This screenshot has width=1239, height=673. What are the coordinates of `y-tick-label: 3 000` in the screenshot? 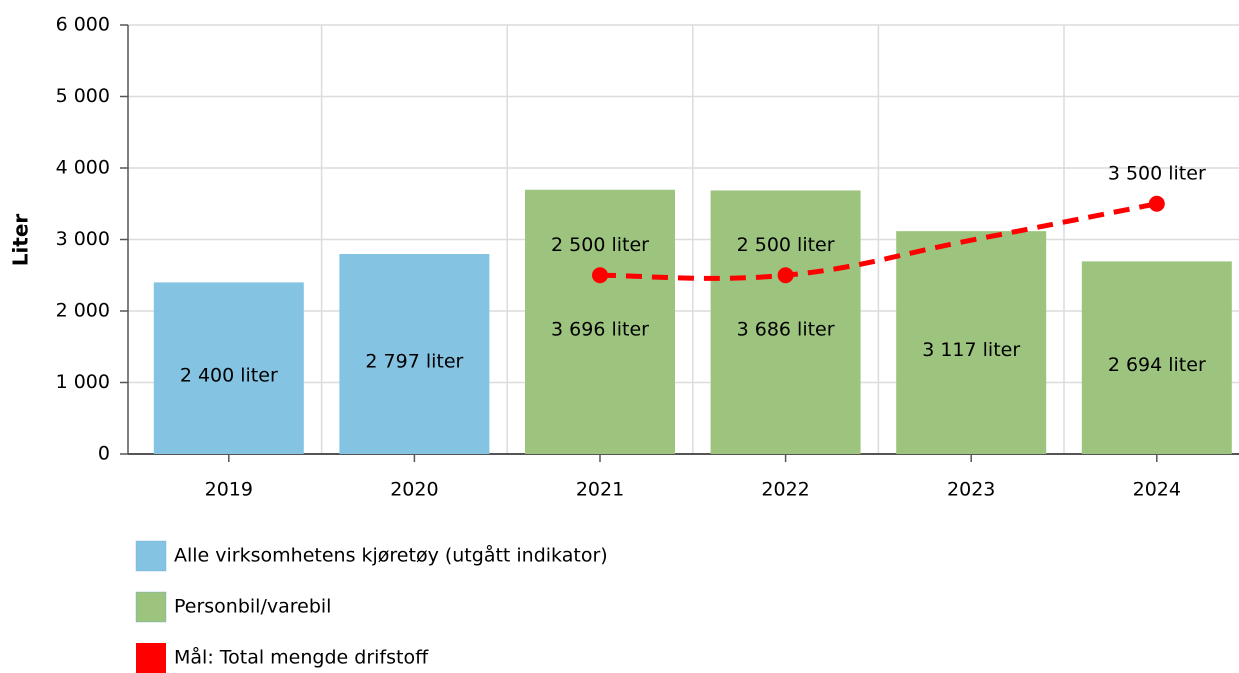 It's located at (83, 239).